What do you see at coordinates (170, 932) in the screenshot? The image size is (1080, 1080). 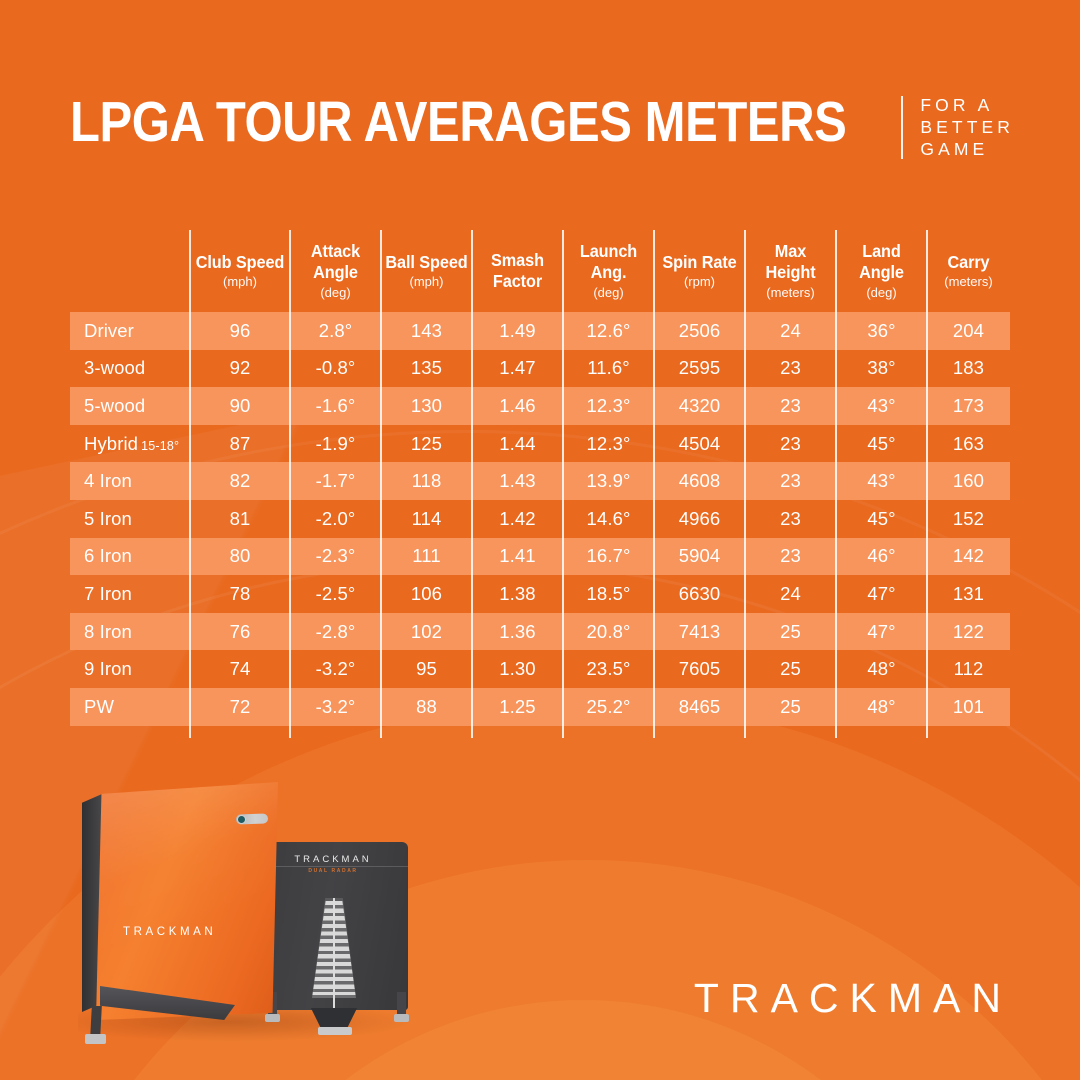 I see `device-front-brand-label: TRACKMAN` at bounding box center [170, 932].